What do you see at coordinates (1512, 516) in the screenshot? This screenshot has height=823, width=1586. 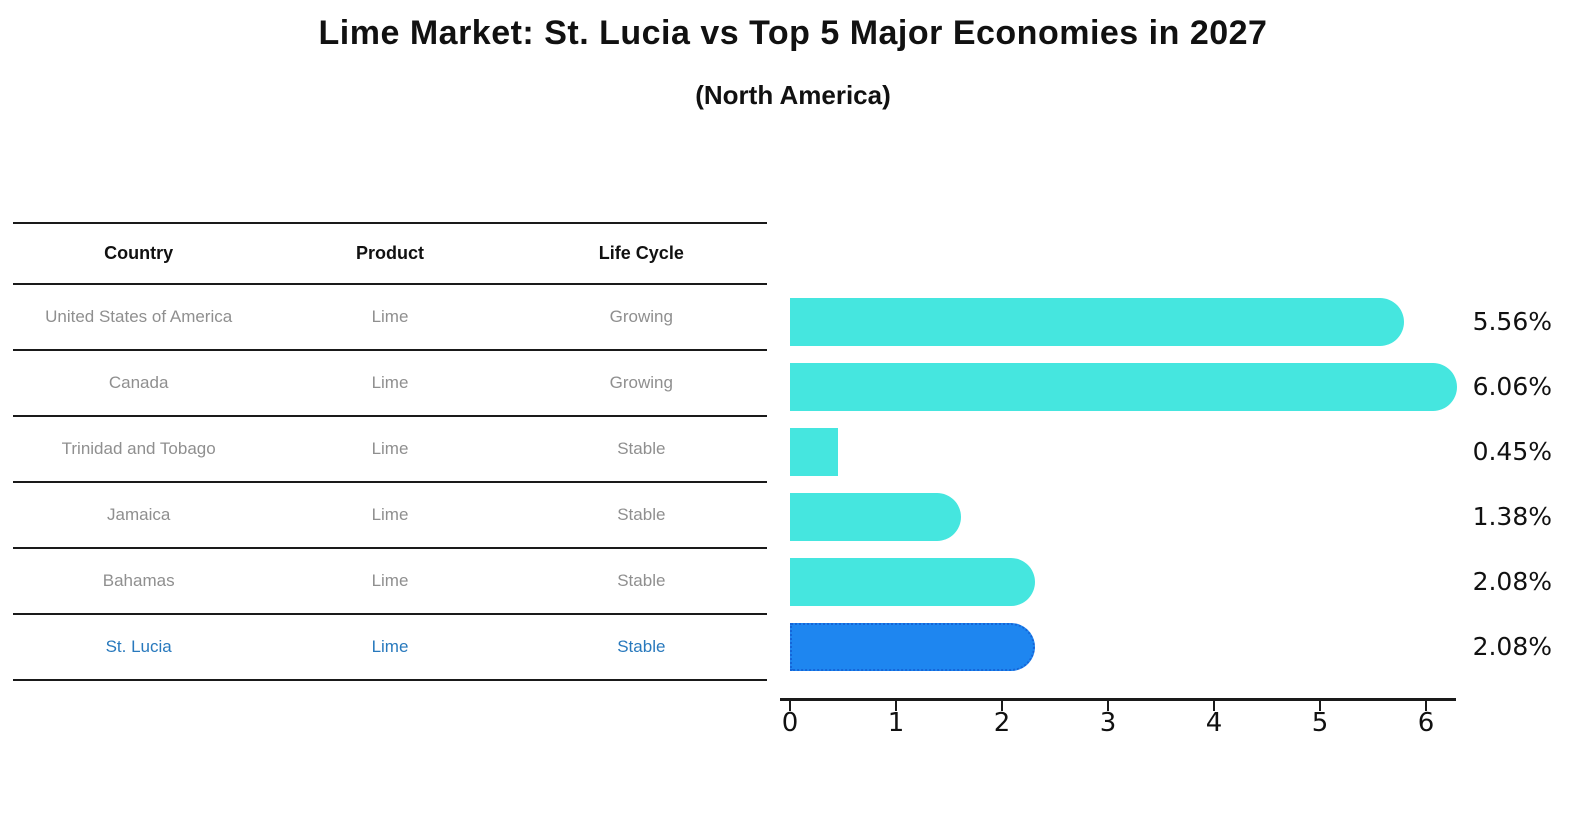 I see `bar-value-label: 1.38%` at bounding box center [1512, 516].